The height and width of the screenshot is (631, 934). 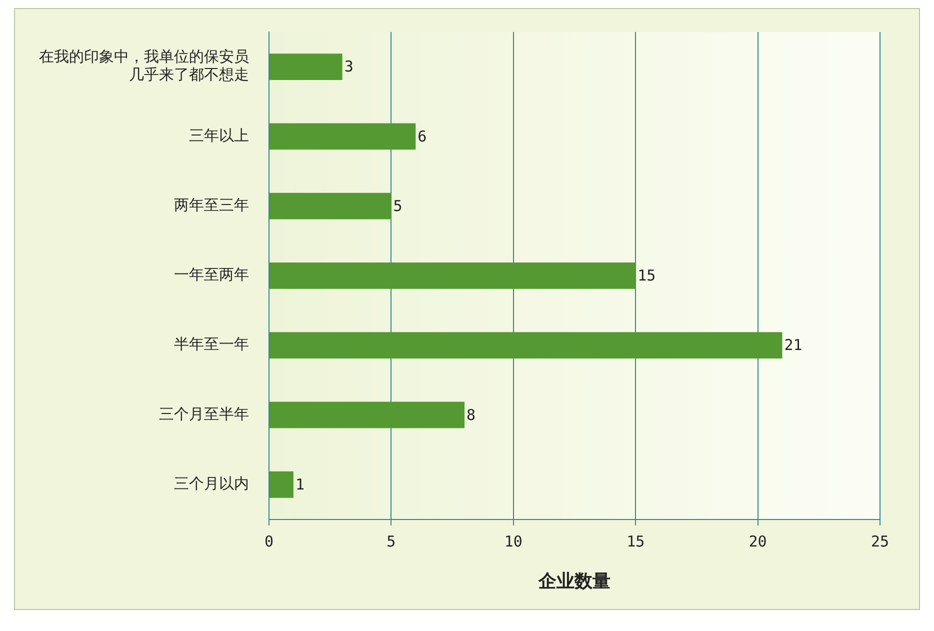 What do you see at coordinates (211, 344) in the screenshot?
I see `y-tick-label: 半年至一年` at bounding box center [211, 344].